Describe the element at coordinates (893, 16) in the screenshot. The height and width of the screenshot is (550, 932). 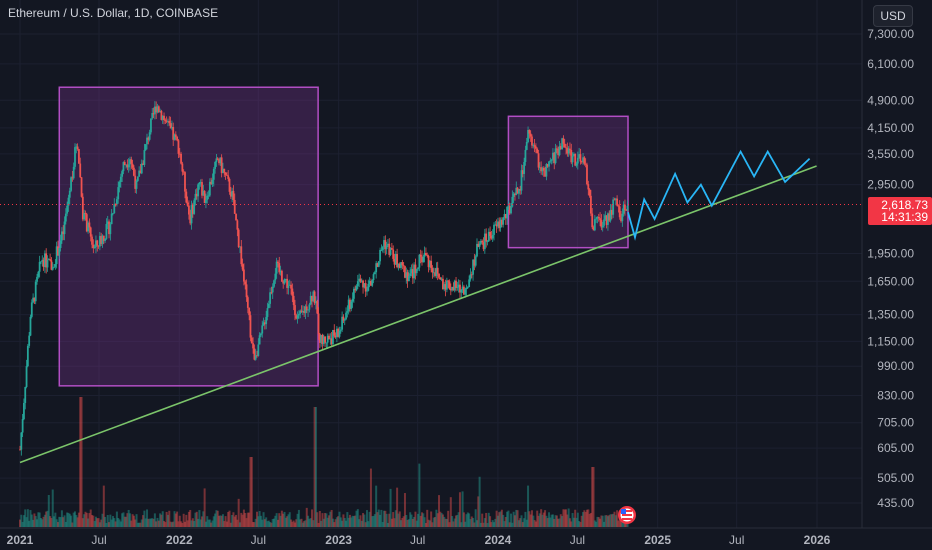
I see `currency-button: USD` at that location.